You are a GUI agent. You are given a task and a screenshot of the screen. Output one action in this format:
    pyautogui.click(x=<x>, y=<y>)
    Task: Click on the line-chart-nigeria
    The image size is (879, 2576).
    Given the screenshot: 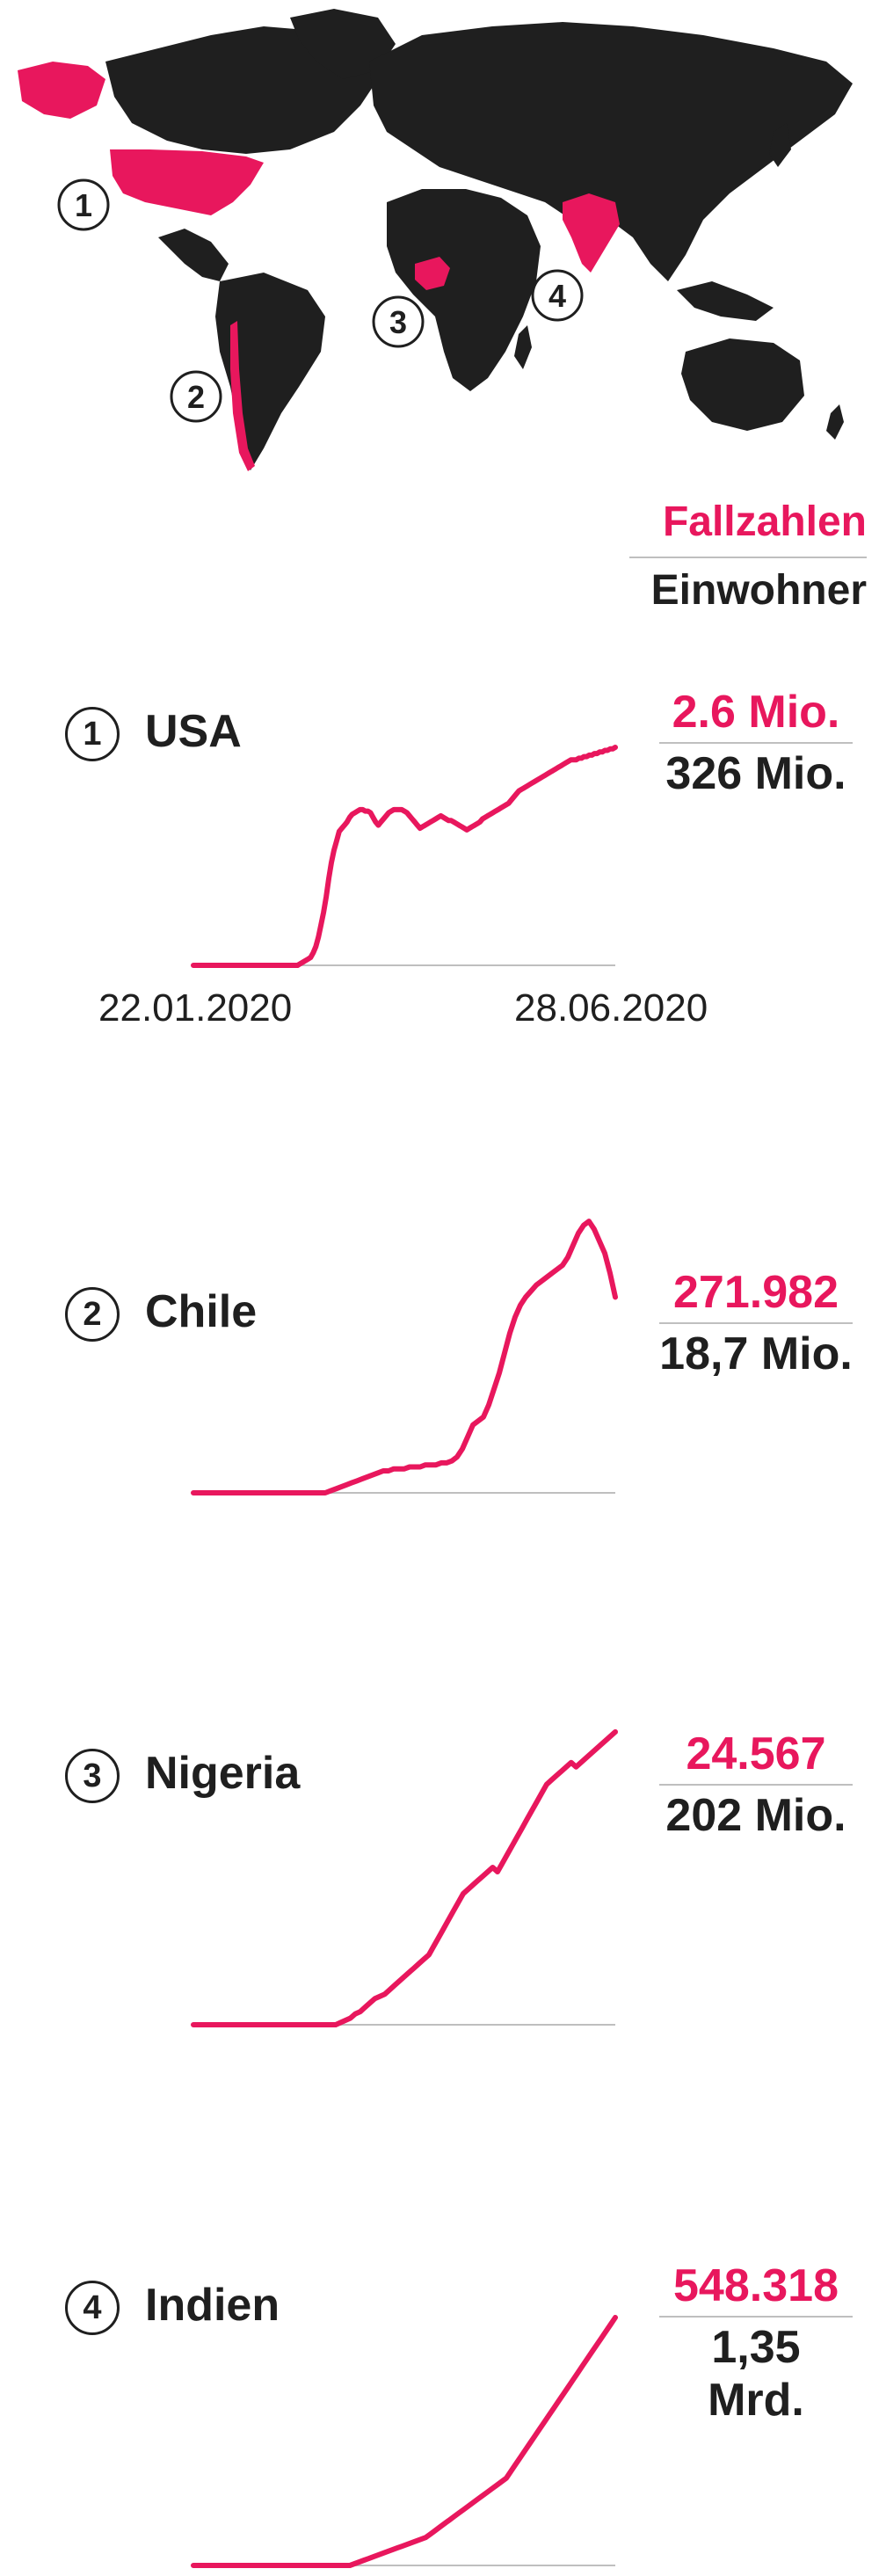 What is the action you would take?
    pyautogui.click(x=404, y=1877)
    